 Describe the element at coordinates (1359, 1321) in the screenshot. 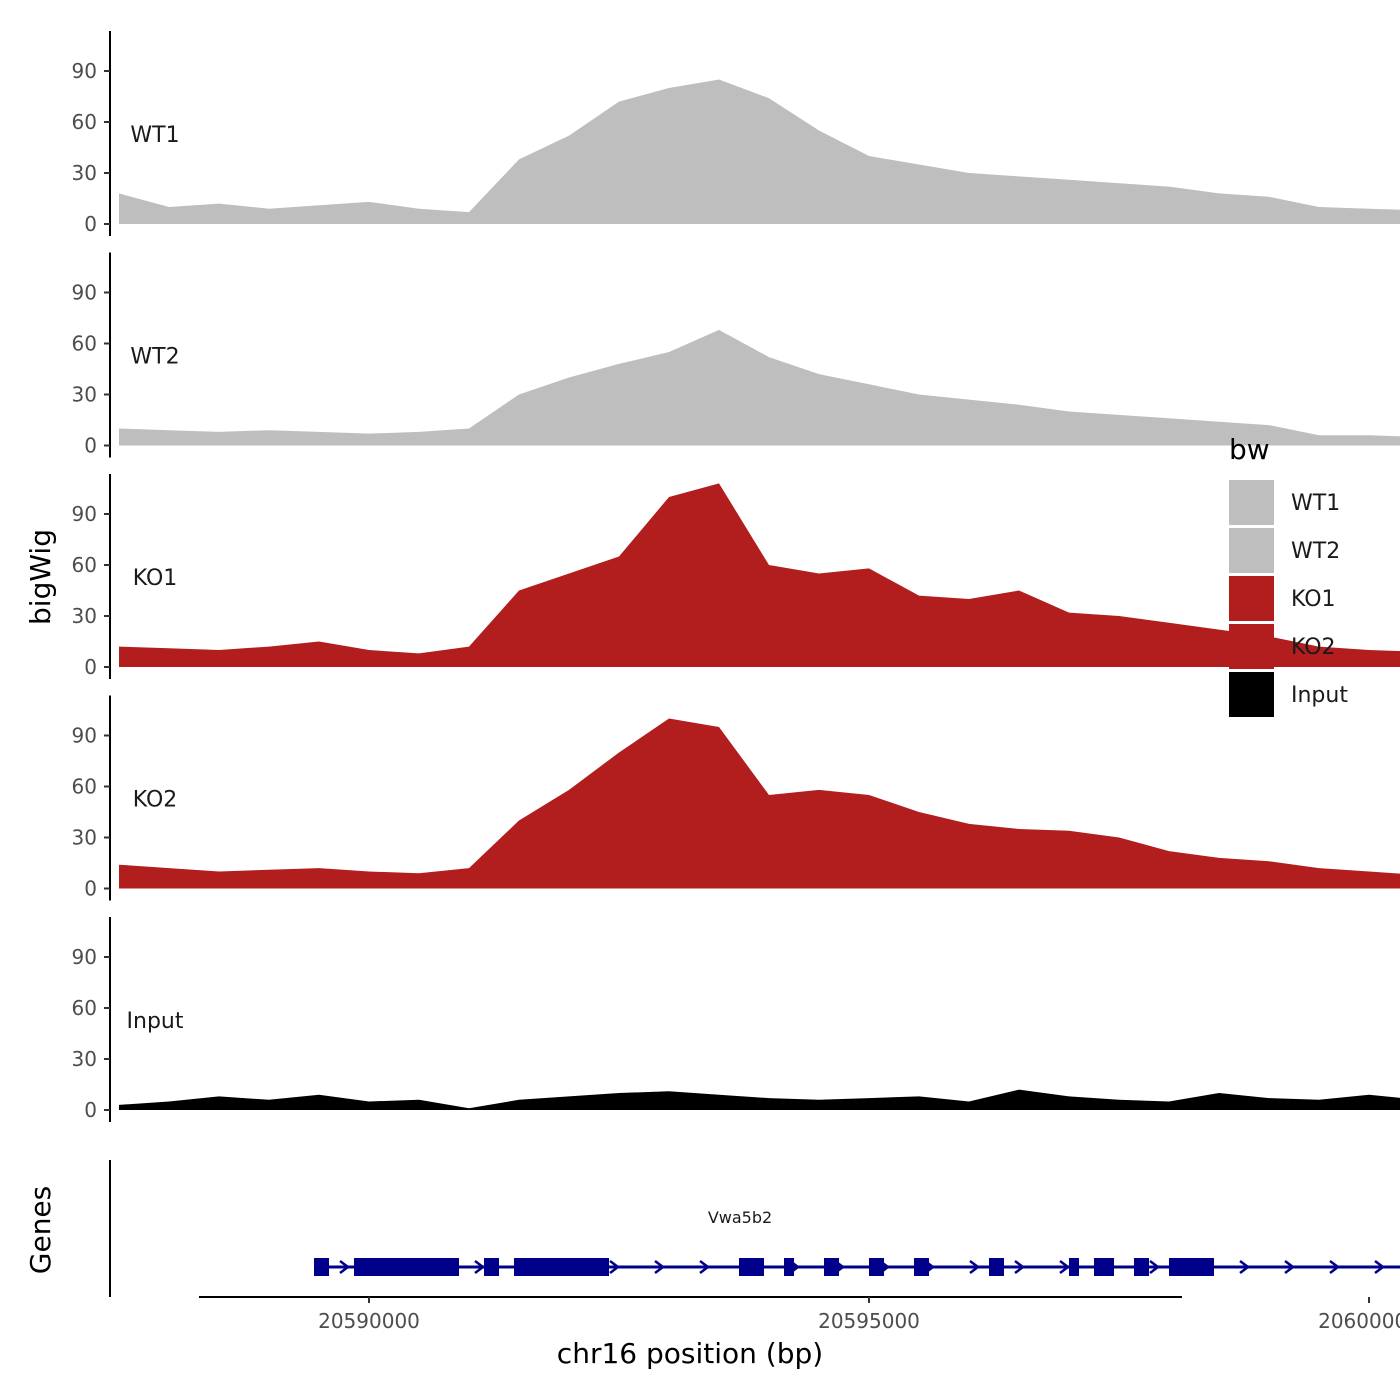

I see `x-tick-label: 20600000` at that location.